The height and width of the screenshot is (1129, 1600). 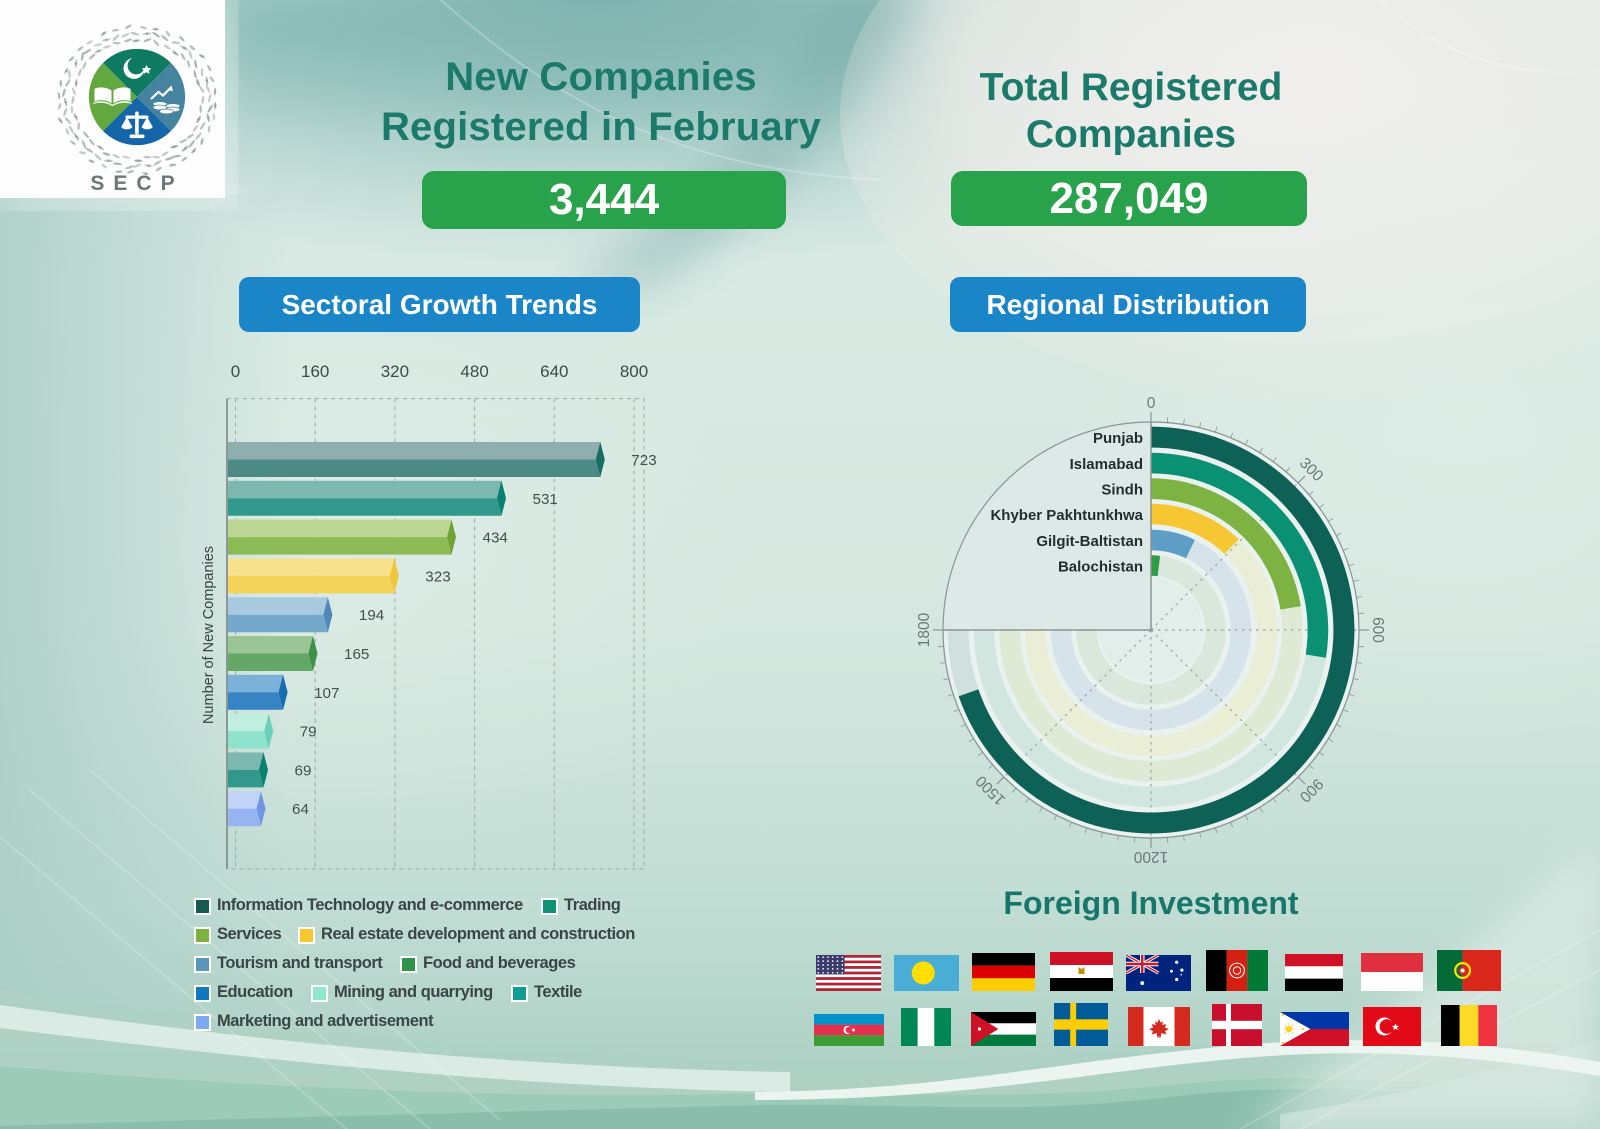 What do you see at coordinates (371, 615) in the screenshot?
I see `svg-text: 194` at bounding box center [371, 615].